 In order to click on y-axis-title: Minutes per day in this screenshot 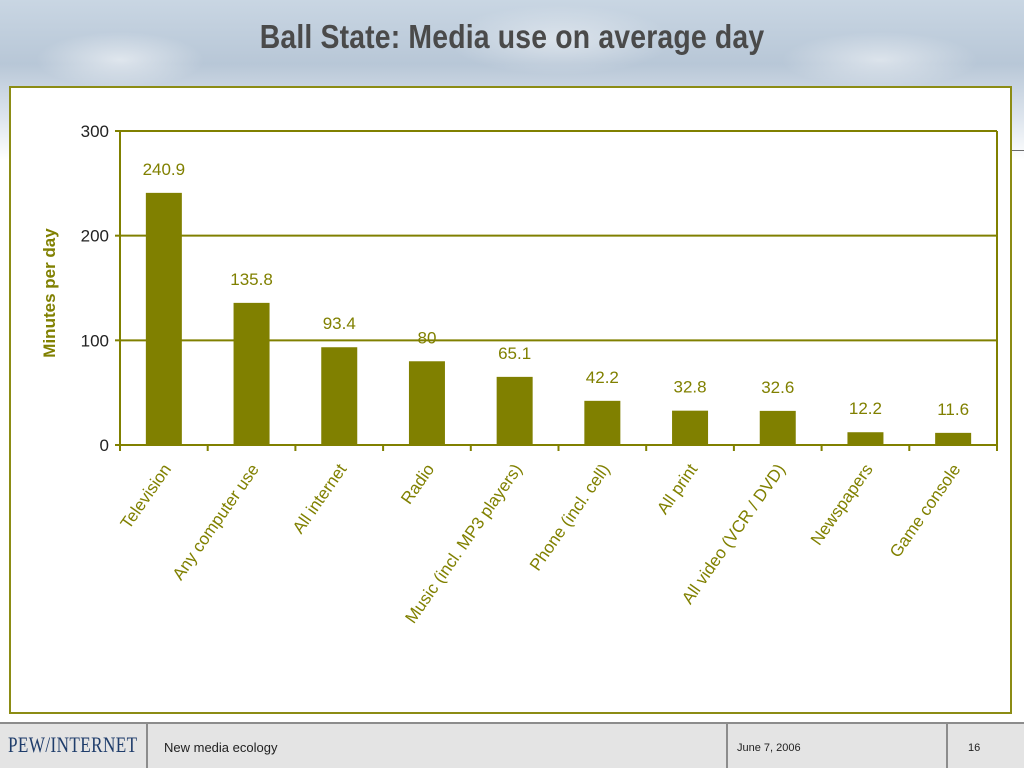, I will do `click(49, 293)`.